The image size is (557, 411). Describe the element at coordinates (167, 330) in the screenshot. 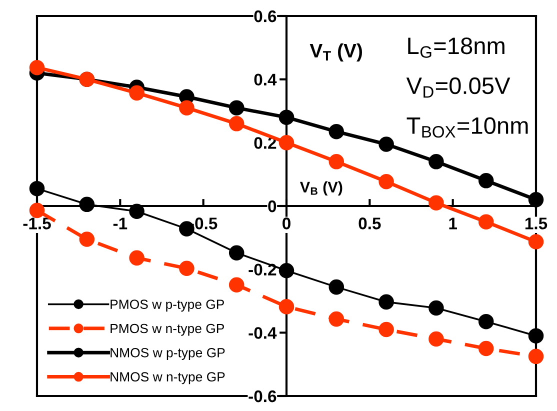

I see `legend-label: PMOS w n-type GP` at that location.